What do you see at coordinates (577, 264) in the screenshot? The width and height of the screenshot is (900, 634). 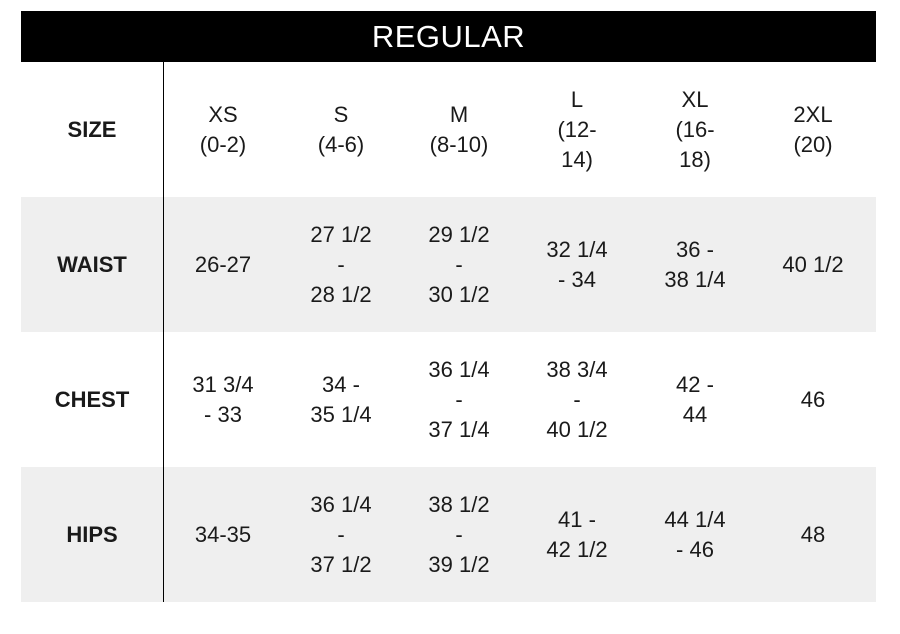 I see `table-cell: 32 1/4 - 34` at bounding box center [577, 264].